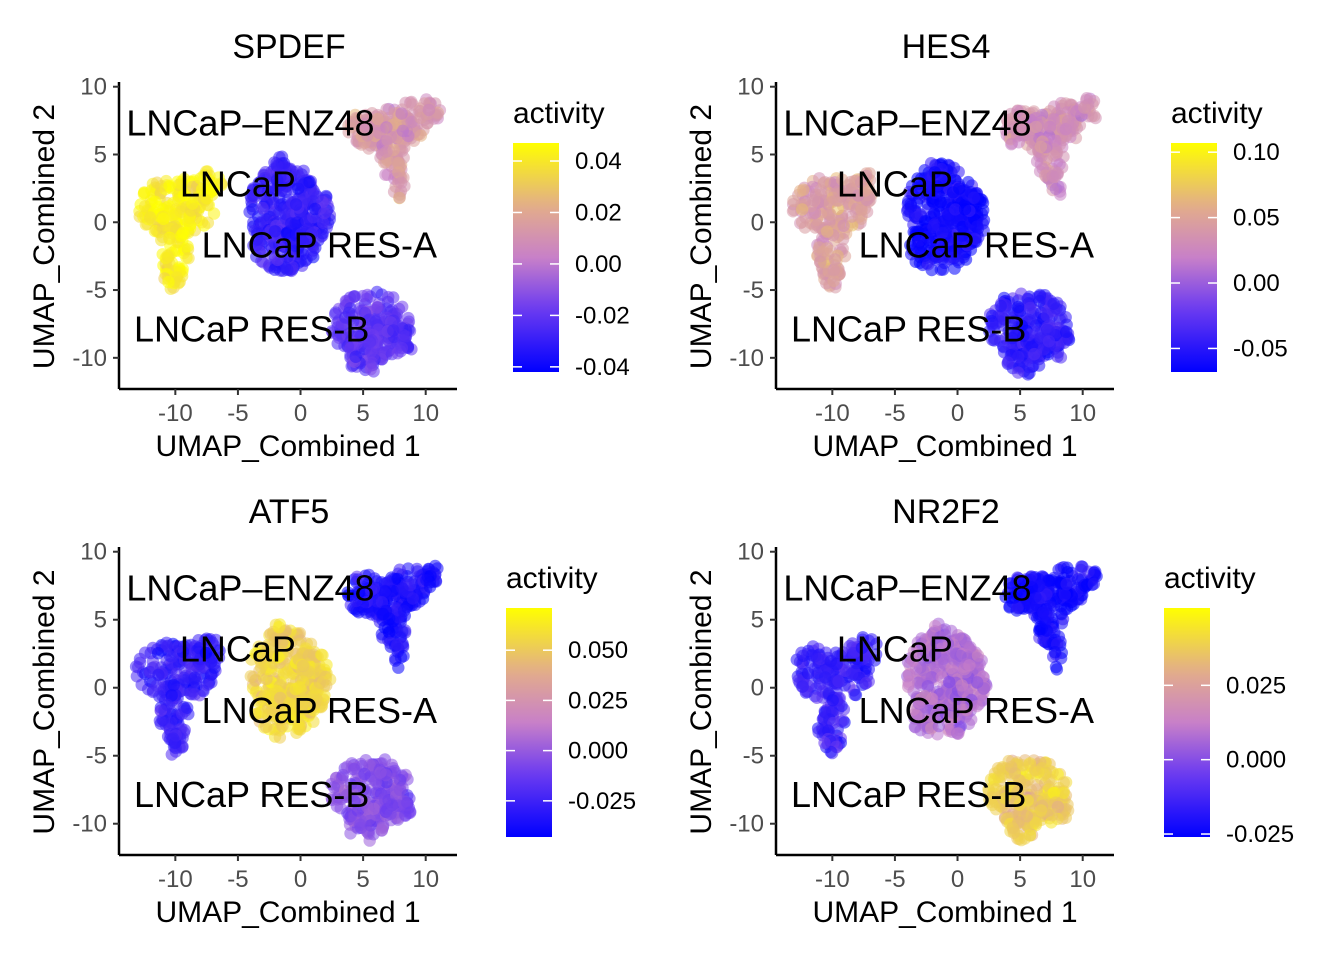 The width and height of the screenshot is (1344, 960). Describe the element at coordinates (602, 315) in the screenshot. I see `colorbar-tick-label: -0.02` at that location.